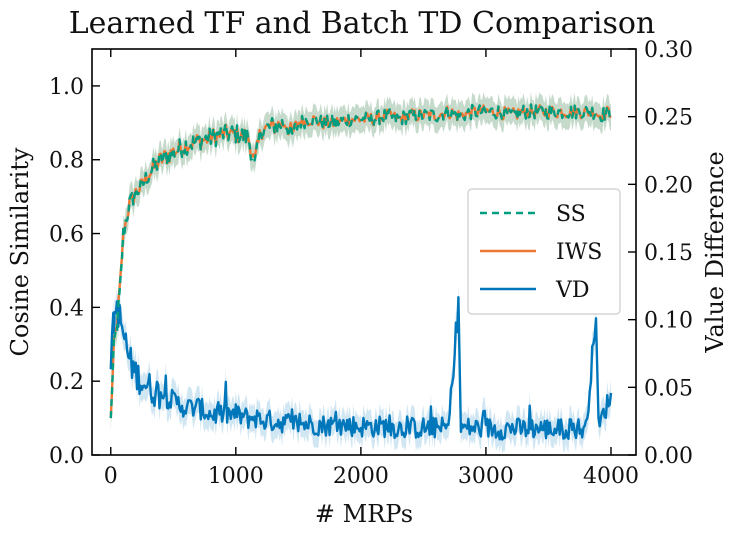 This screenshot has width=741, height=535. What do you see at coordinates (668, 185) in the screenshot?
I see `y-right-tick-label: 0.20` at bounding box center [668, 185].